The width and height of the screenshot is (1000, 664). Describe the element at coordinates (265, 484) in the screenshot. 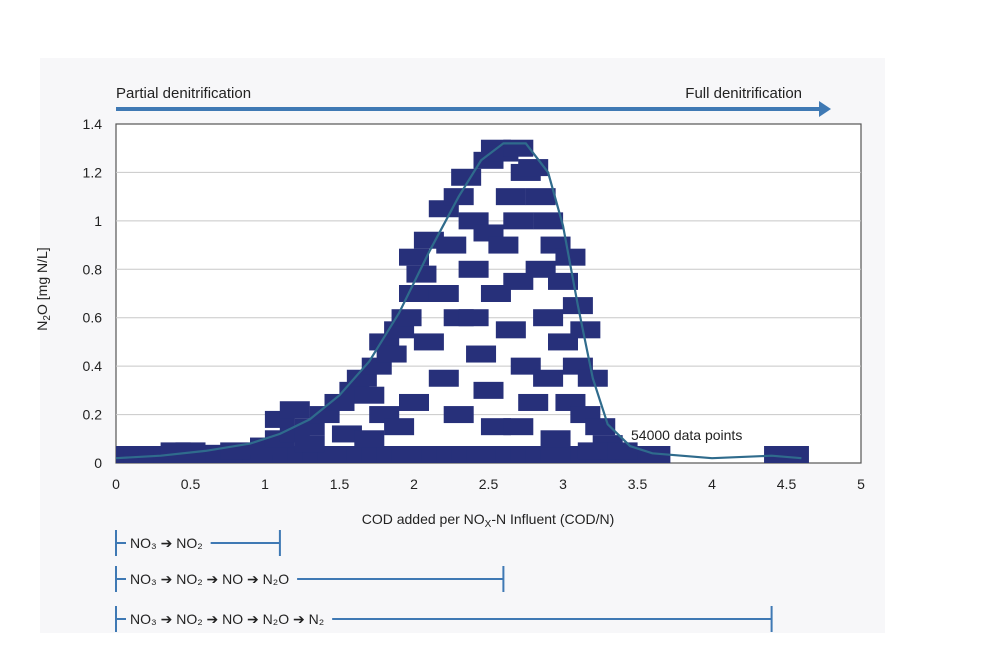

I see `x-tick-label: 1` at that location.